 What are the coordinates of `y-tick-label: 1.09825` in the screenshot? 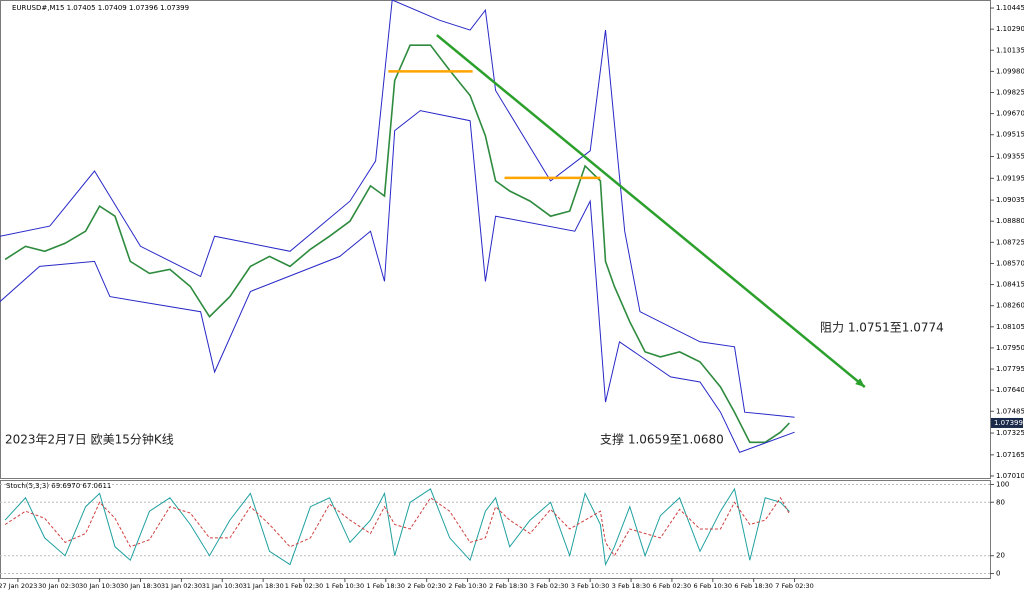 It's located at (1010, 92).